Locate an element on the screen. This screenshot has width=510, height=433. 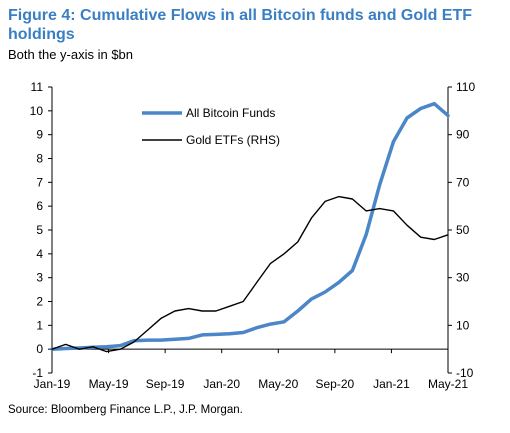
y-right-tick-label: 70 is located at coordinates (463, 182).